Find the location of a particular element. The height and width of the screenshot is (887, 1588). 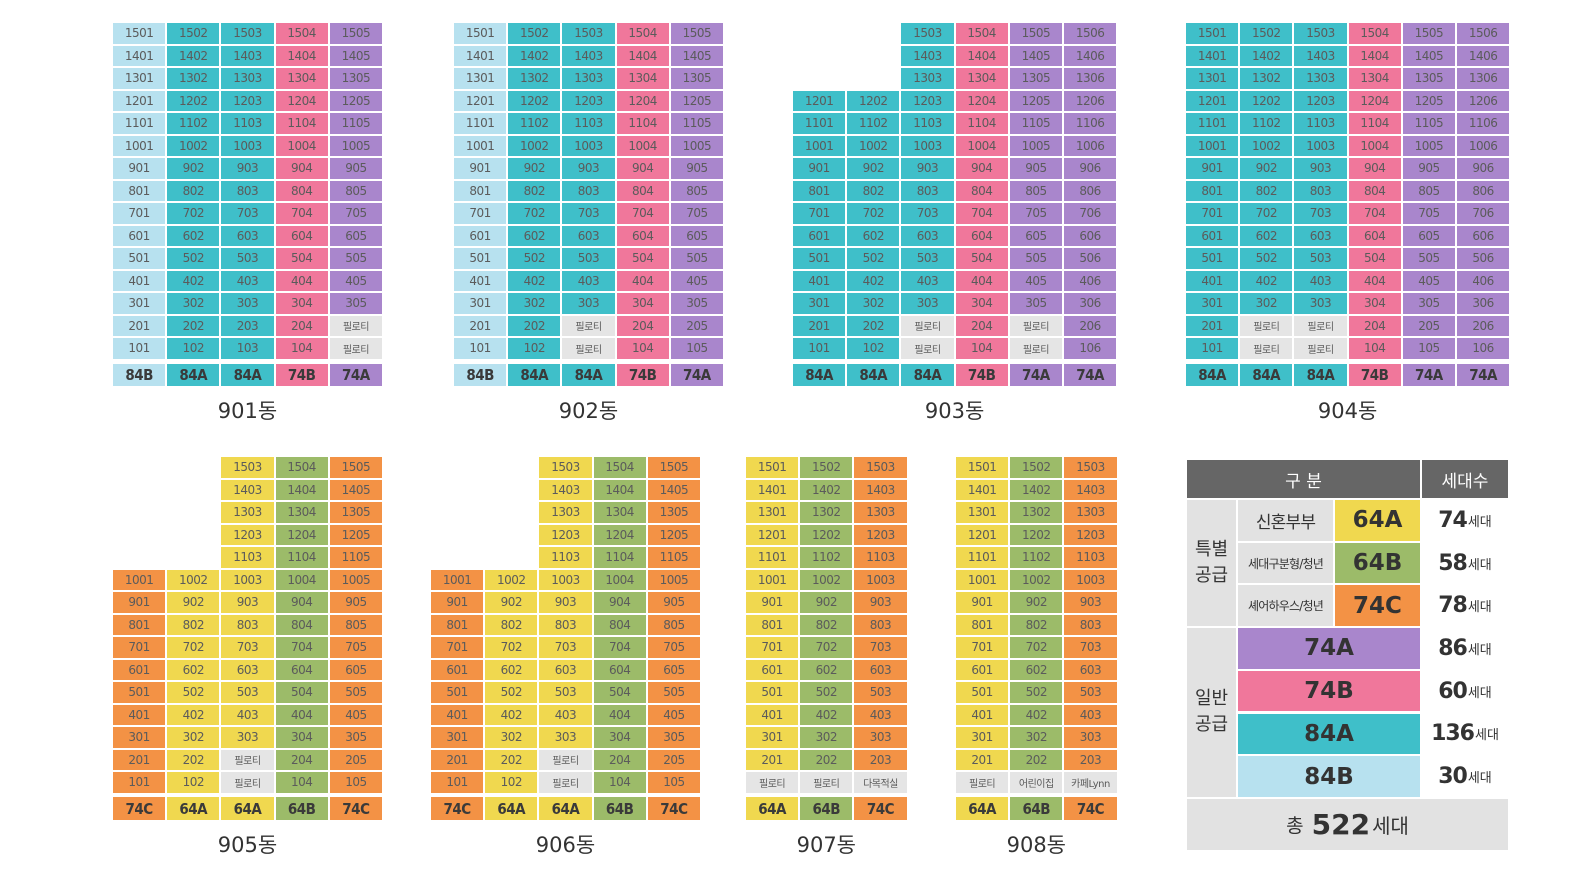

unit-cell: 904 is located at coordinates (301, 602).